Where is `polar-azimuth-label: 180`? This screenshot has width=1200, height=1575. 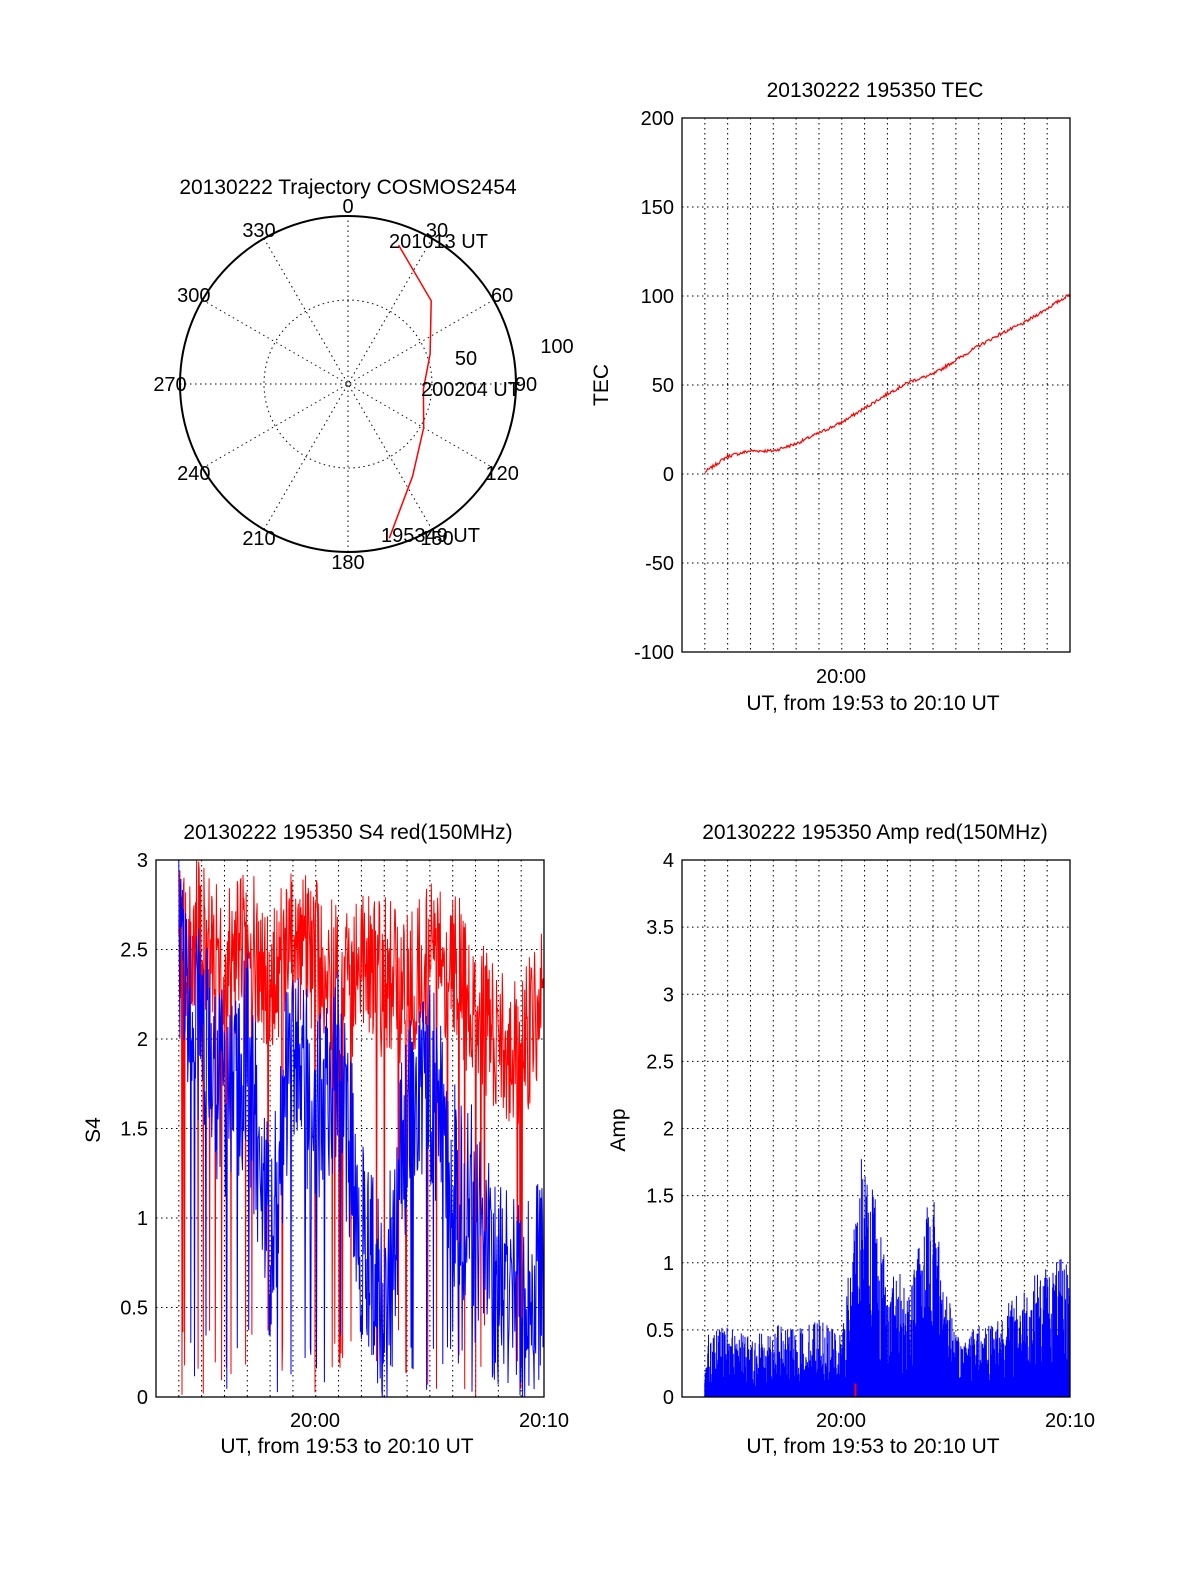 polar-azimuth-label: 180 is located at coordinates (347, 563).